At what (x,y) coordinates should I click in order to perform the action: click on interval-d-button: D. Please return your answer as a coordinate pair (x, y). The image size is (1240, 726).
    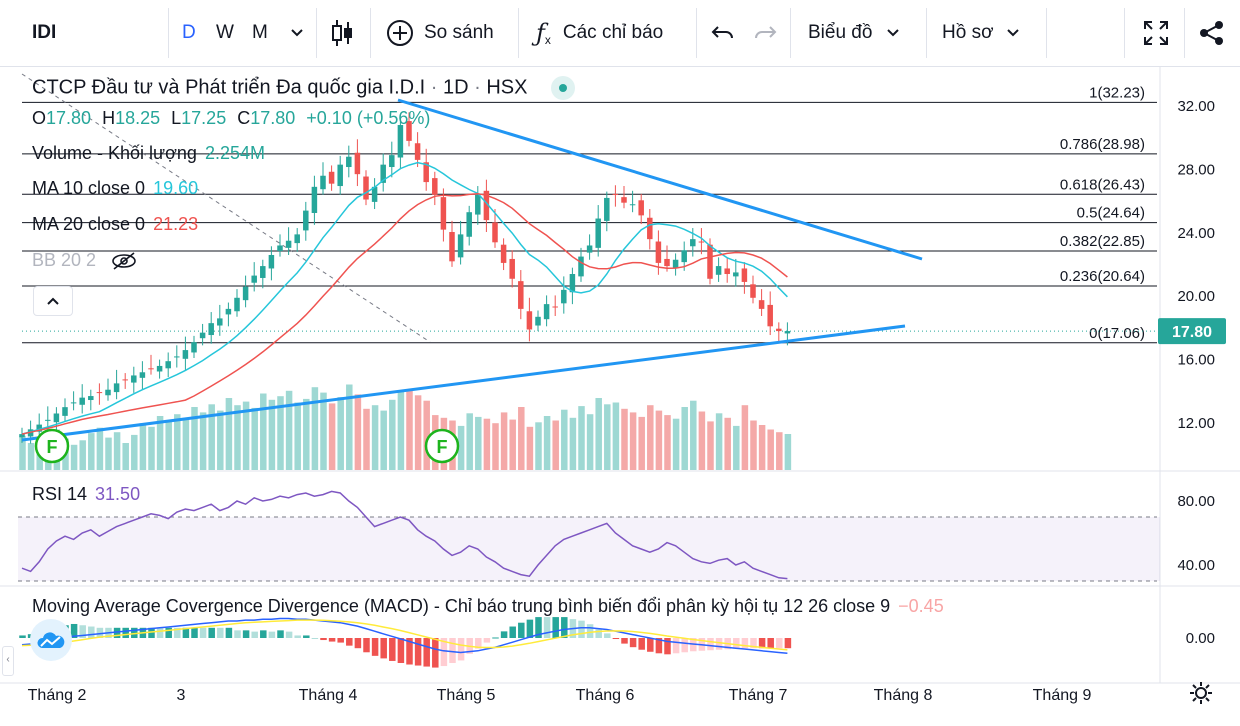
    Looking at the image, I should click on (189, 32).